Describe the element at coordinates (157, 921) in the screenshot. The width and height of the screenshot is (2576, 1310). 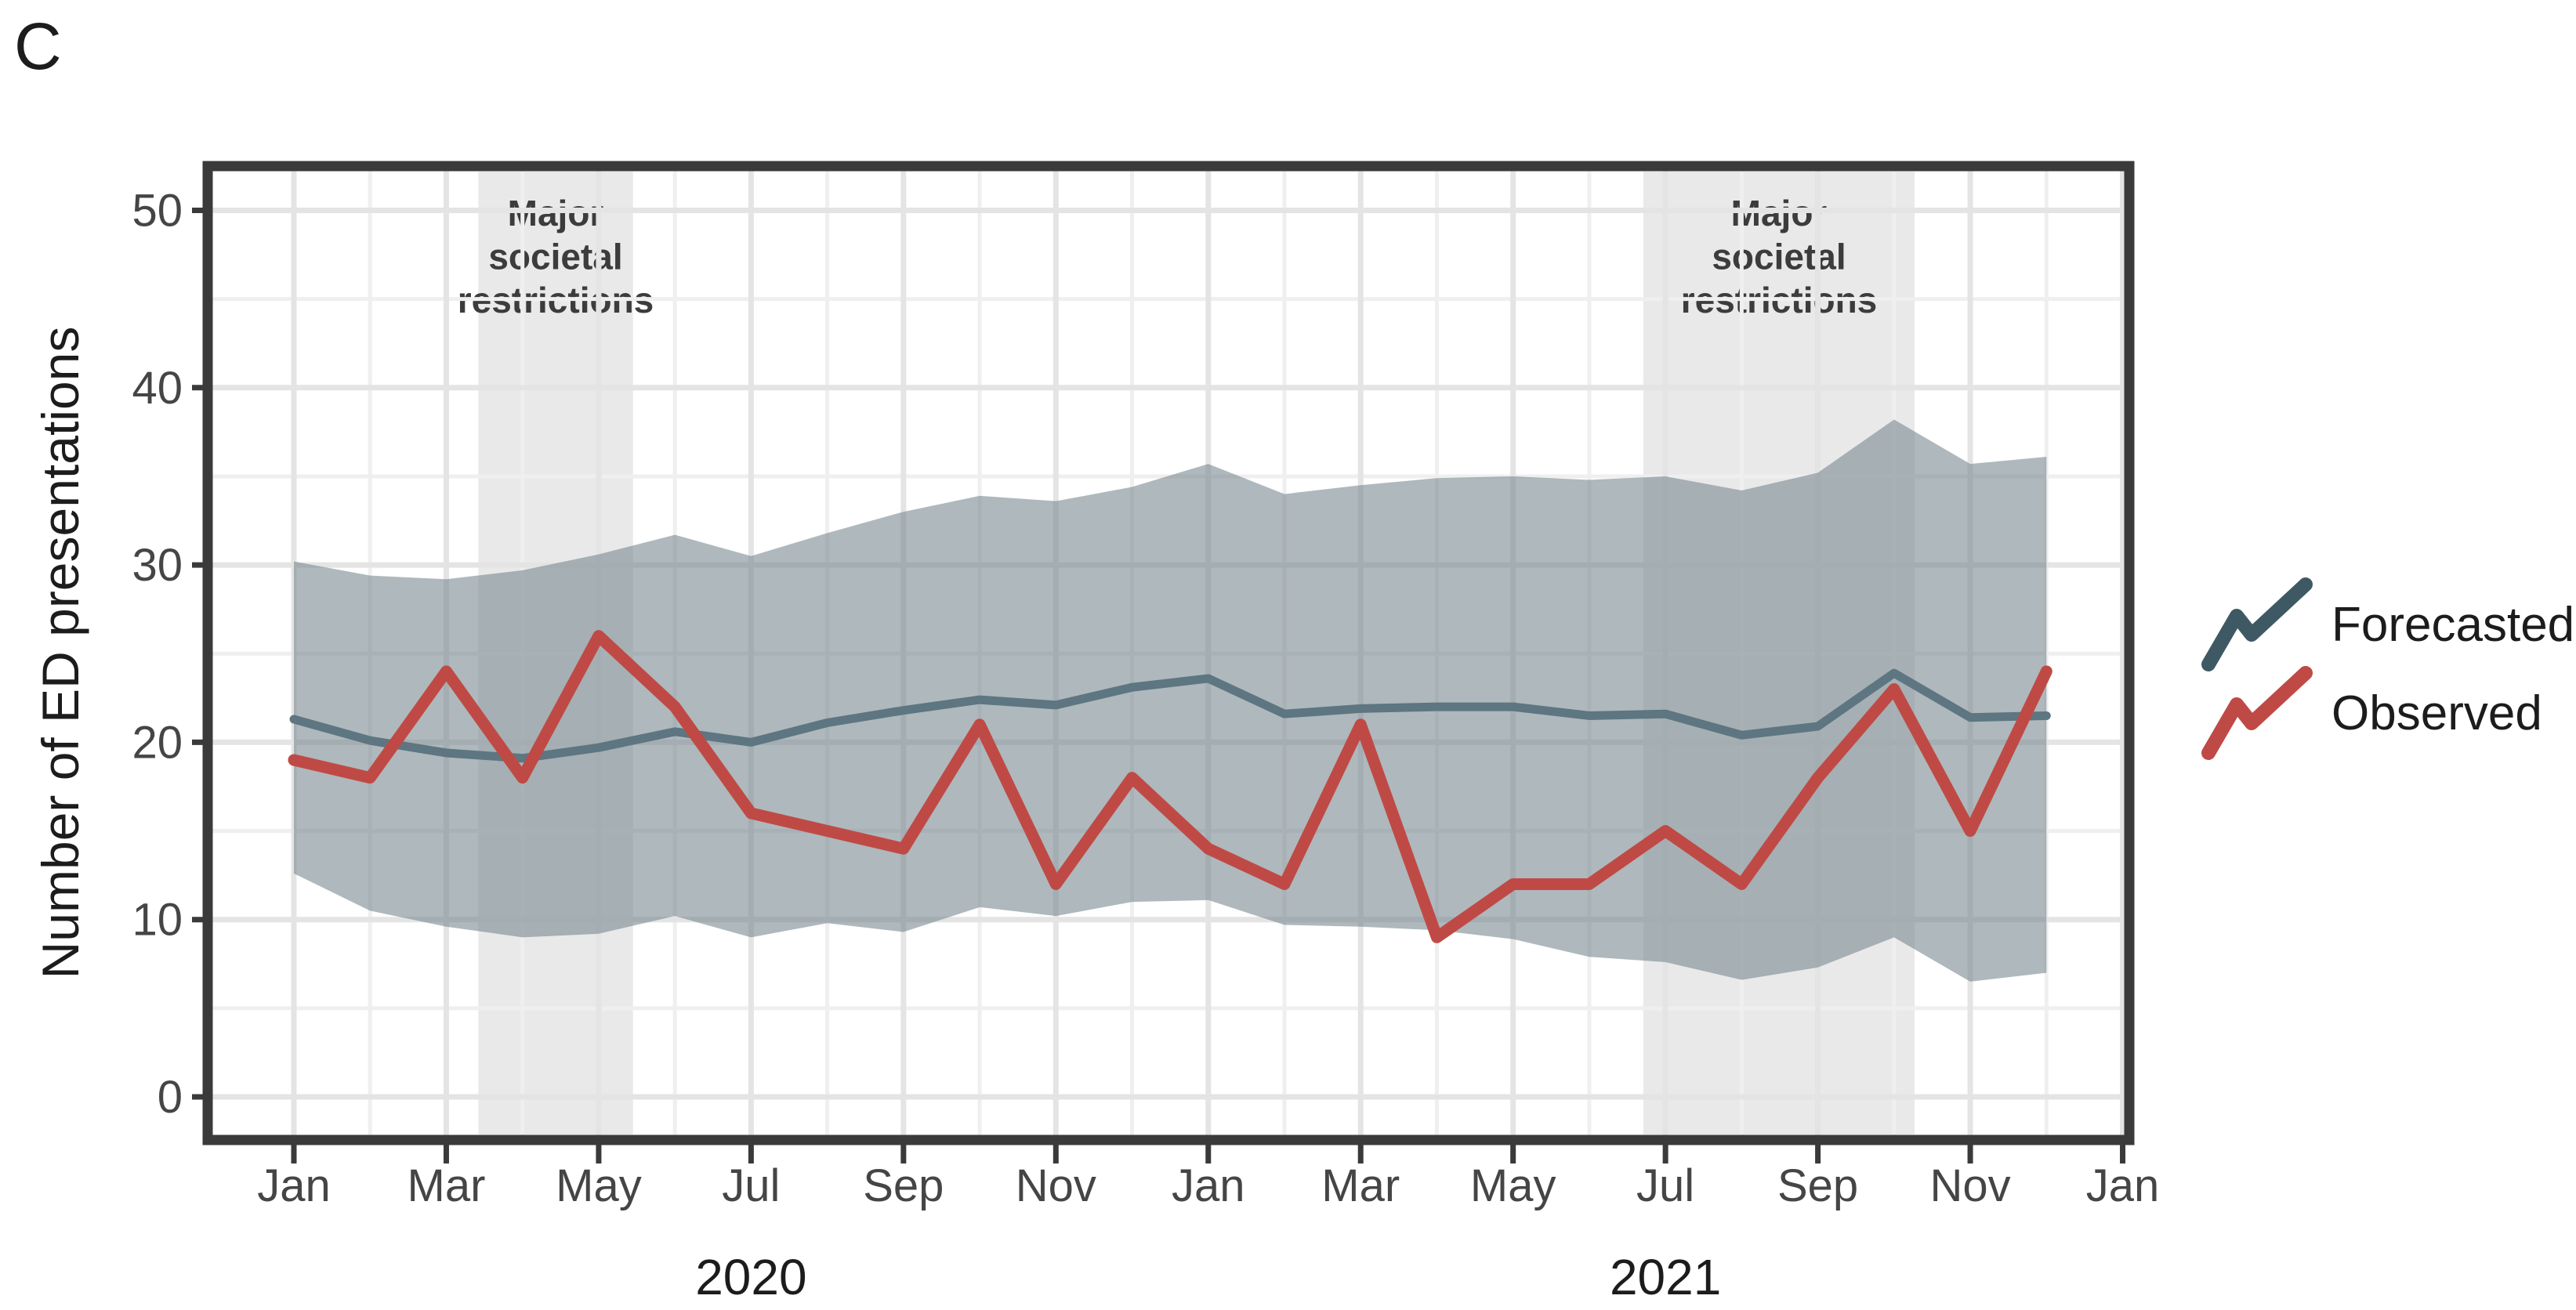
I see `y-tick-label: 10` at that location.